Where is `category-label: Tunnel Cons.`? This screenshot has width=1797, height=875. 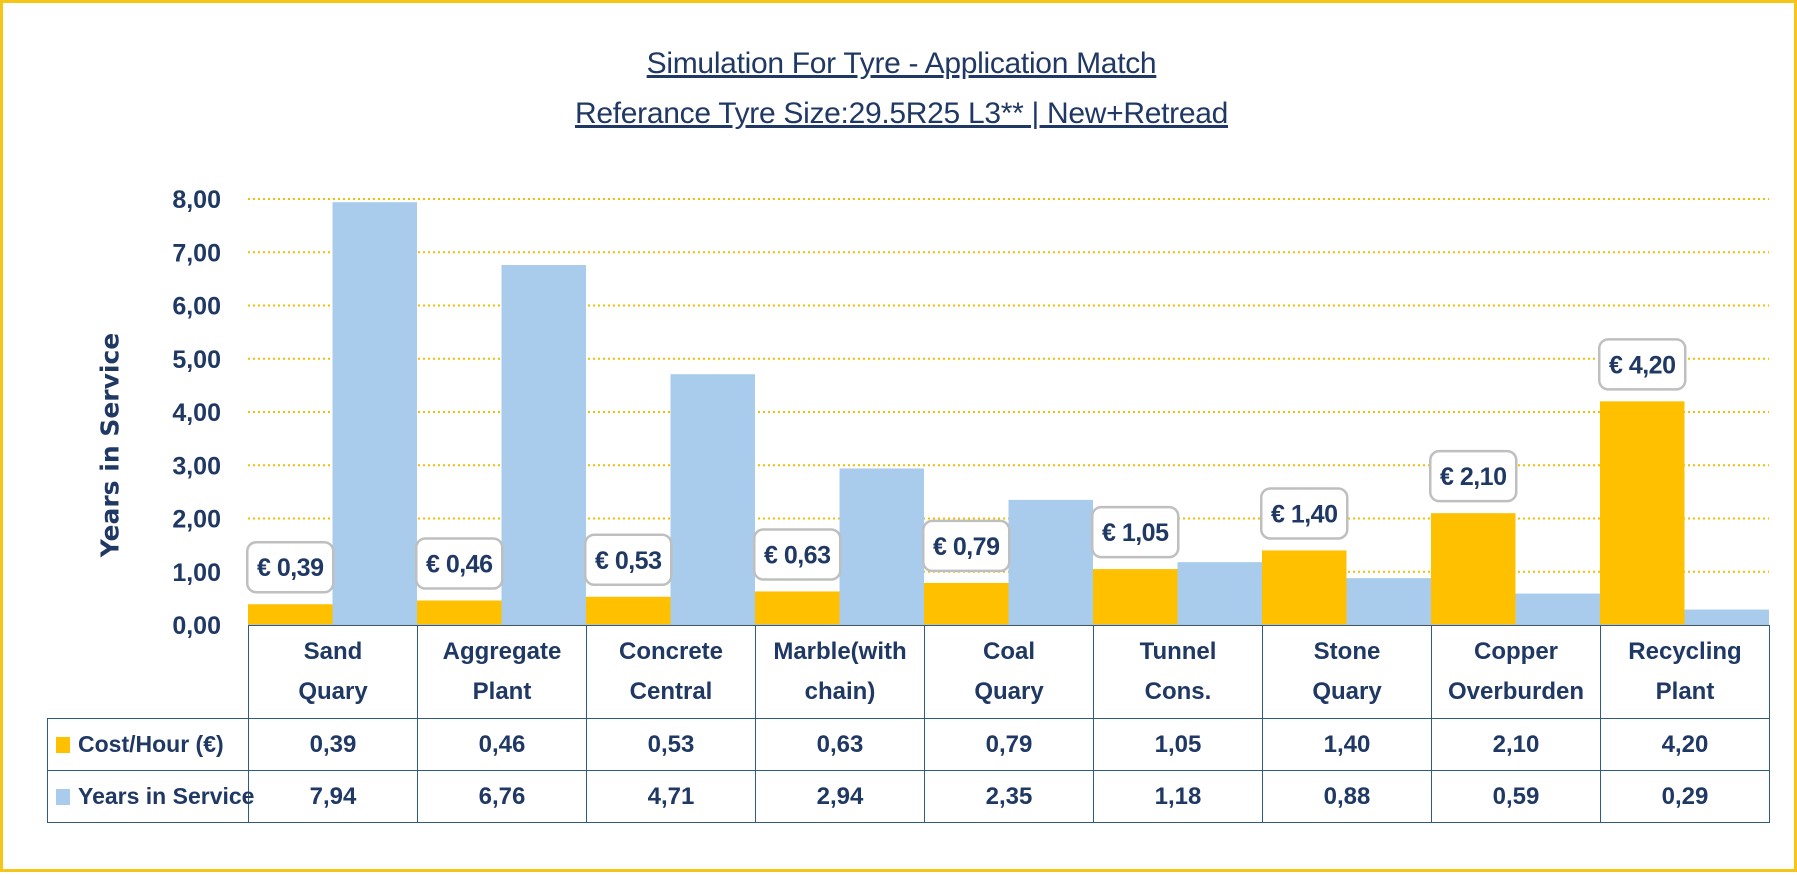 category-label: Tunnel Cons. is located at coordinates (1178, 672).